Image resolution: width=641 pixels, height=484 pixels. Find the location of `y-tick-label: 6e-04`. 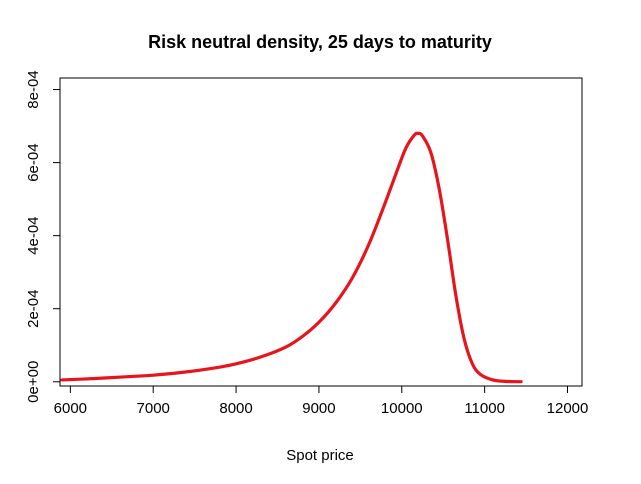

y-tick-label: 6e-04 is located at coordinates (33, 162).